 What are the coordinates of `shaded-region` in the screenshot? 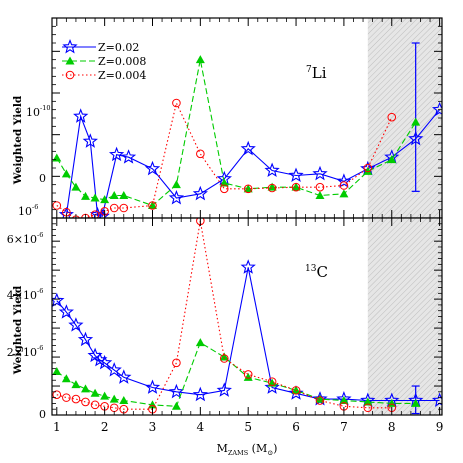 It's located at (404, 118).